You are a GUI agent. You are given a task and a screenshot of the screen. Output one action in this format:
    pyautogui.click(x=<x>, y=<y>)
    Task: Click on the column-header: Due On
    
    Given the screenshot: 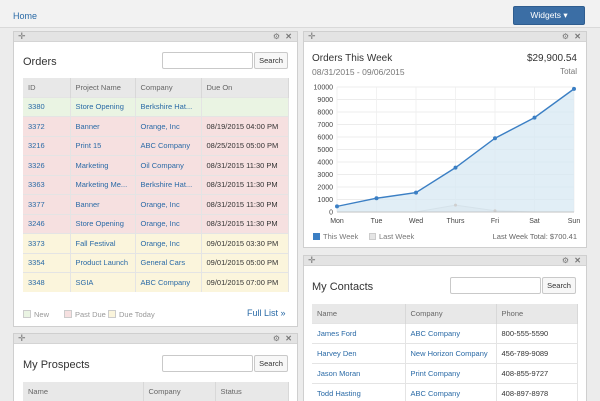 What is the action you would take?
    pyautogui.click(x=245, y=87)
    